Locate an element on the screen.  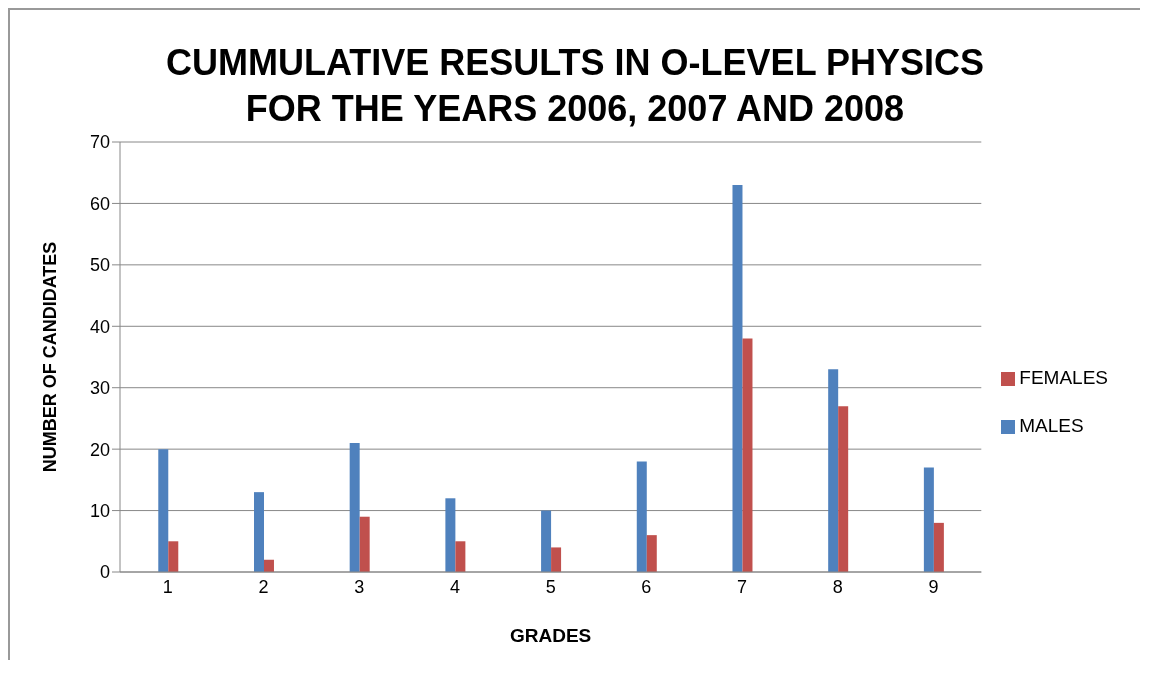
x-tick-label: 4 is located at coordinates (454, 586).